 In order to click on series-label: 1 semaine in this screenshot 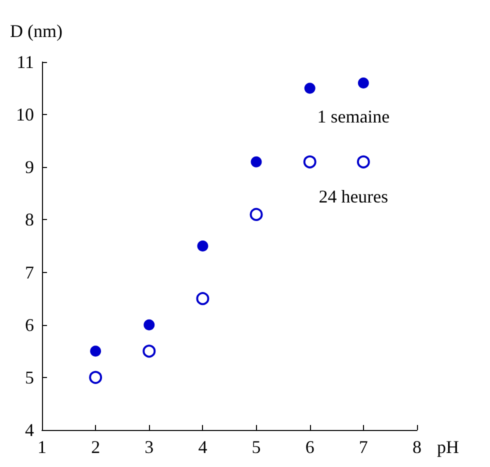, I will do `click(353, 116)`.